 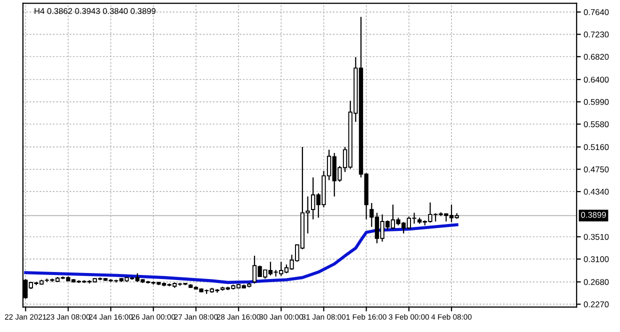 What do you see at coordinates (596, 147) in the screenshot?
I see `y-tick-label: 0.5160` at bounding box center [596, 147].